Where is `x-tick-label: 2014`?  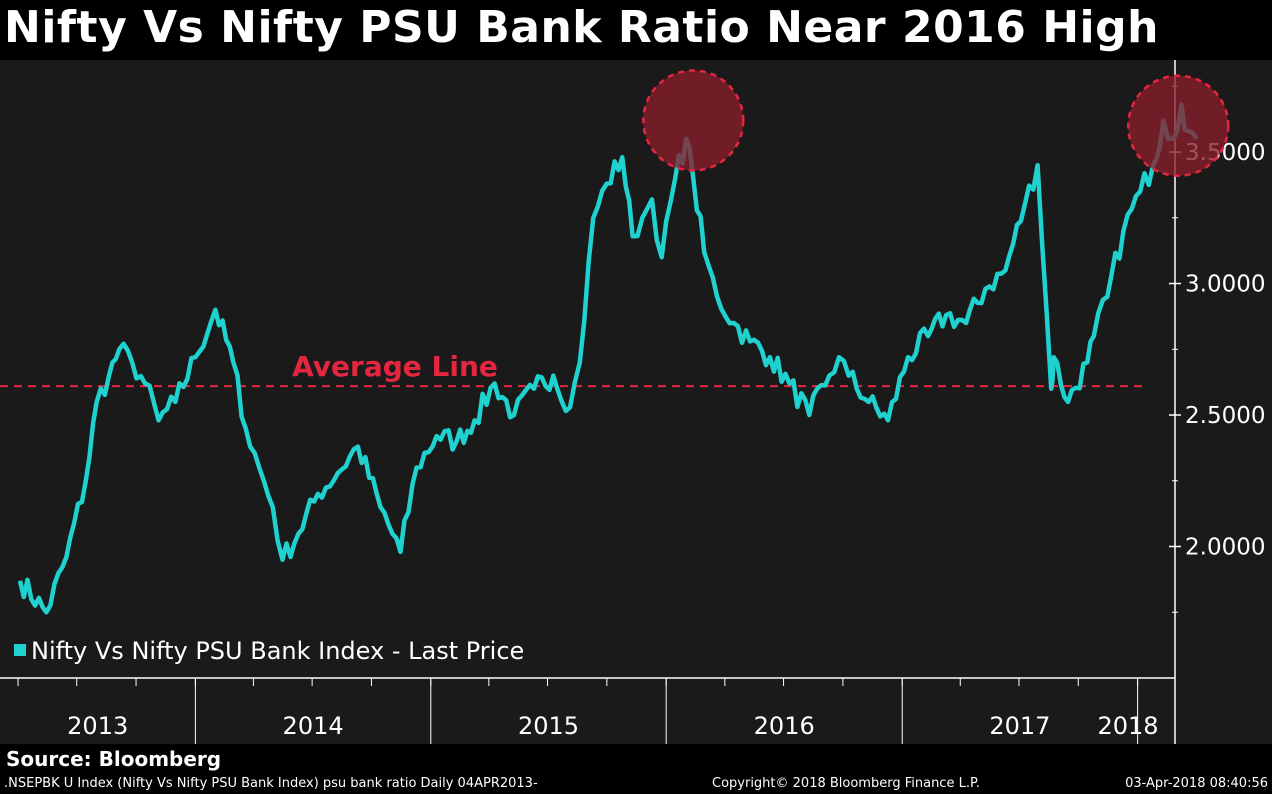 x-tick-label: 2014 is located at coordinates (313, 726).